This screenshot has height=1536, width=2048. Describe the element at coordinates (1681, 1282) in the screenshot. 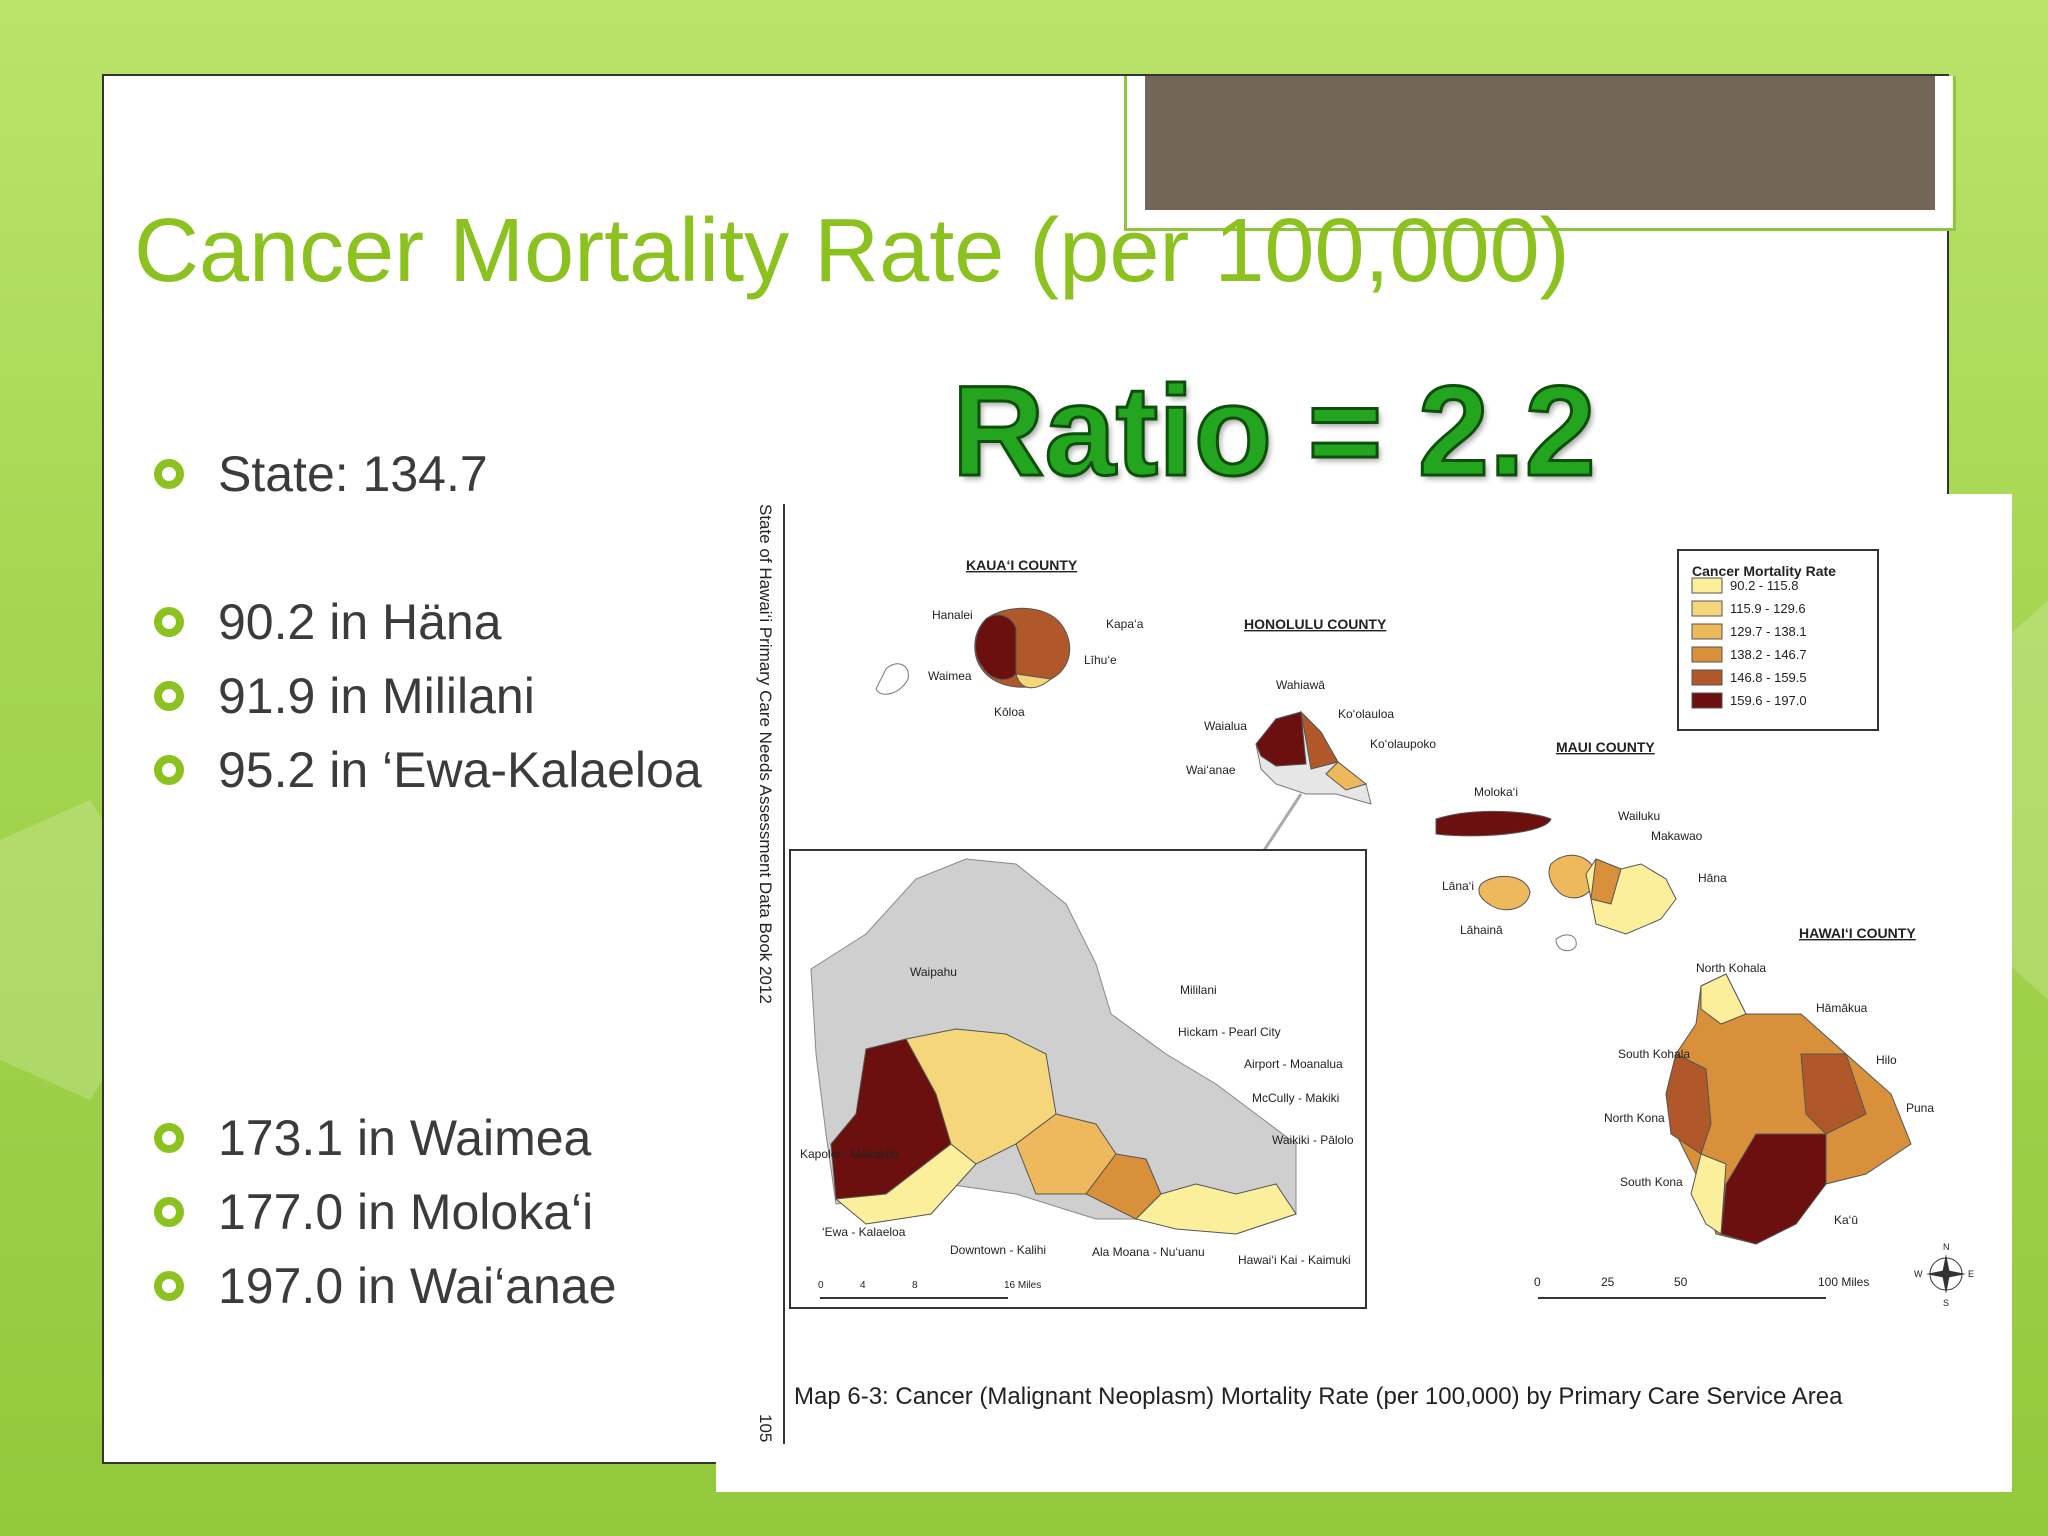

I see `svg-text: 50` at that location.